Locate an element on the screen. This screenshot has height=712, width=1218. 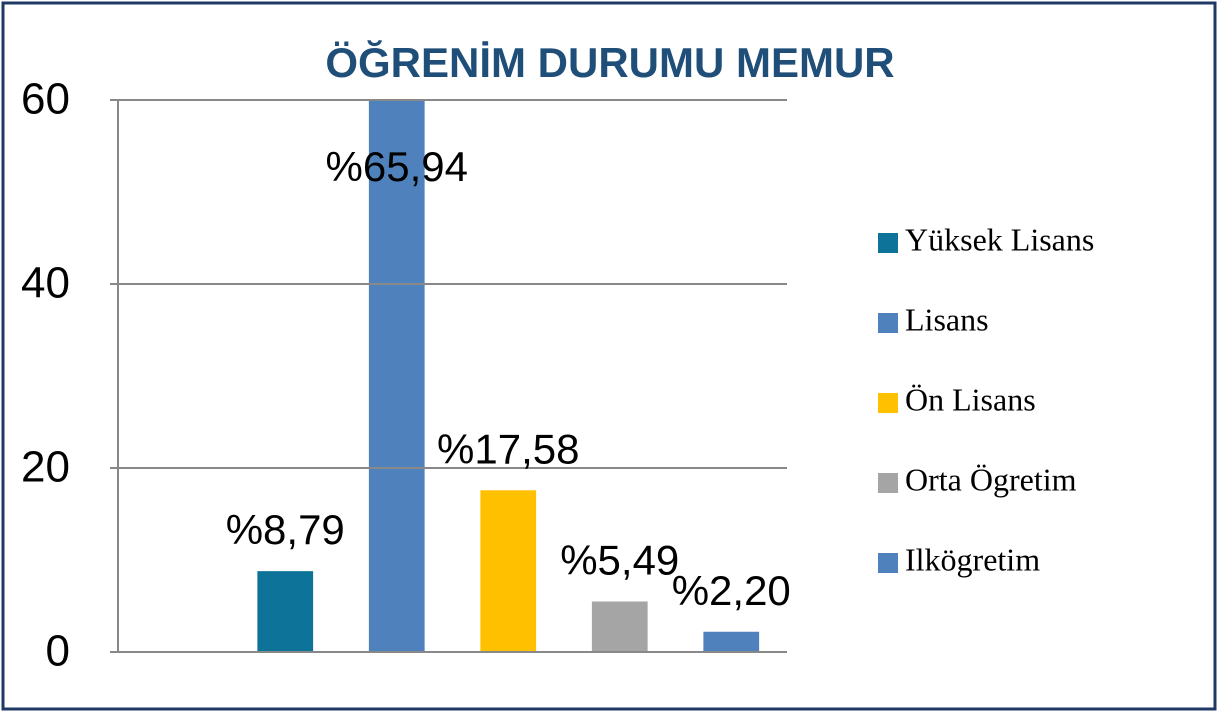
y-tick-label: 0 is located at coordinates (58, 651).